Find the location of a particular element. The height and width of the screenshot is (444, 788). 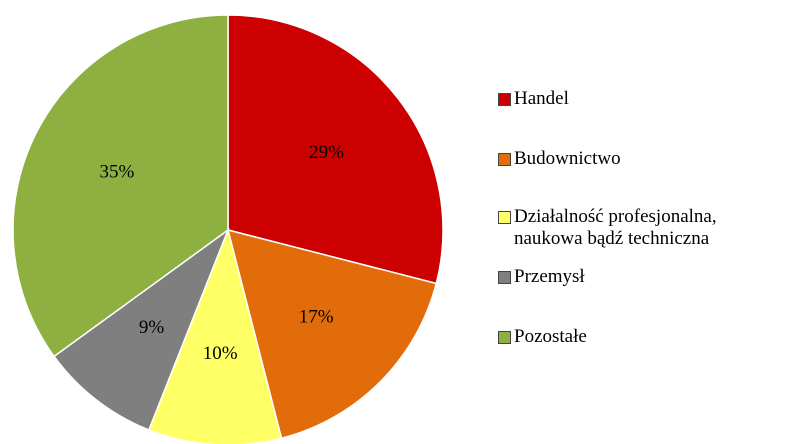

data-label: 17% is located at coordinates (316, 317).